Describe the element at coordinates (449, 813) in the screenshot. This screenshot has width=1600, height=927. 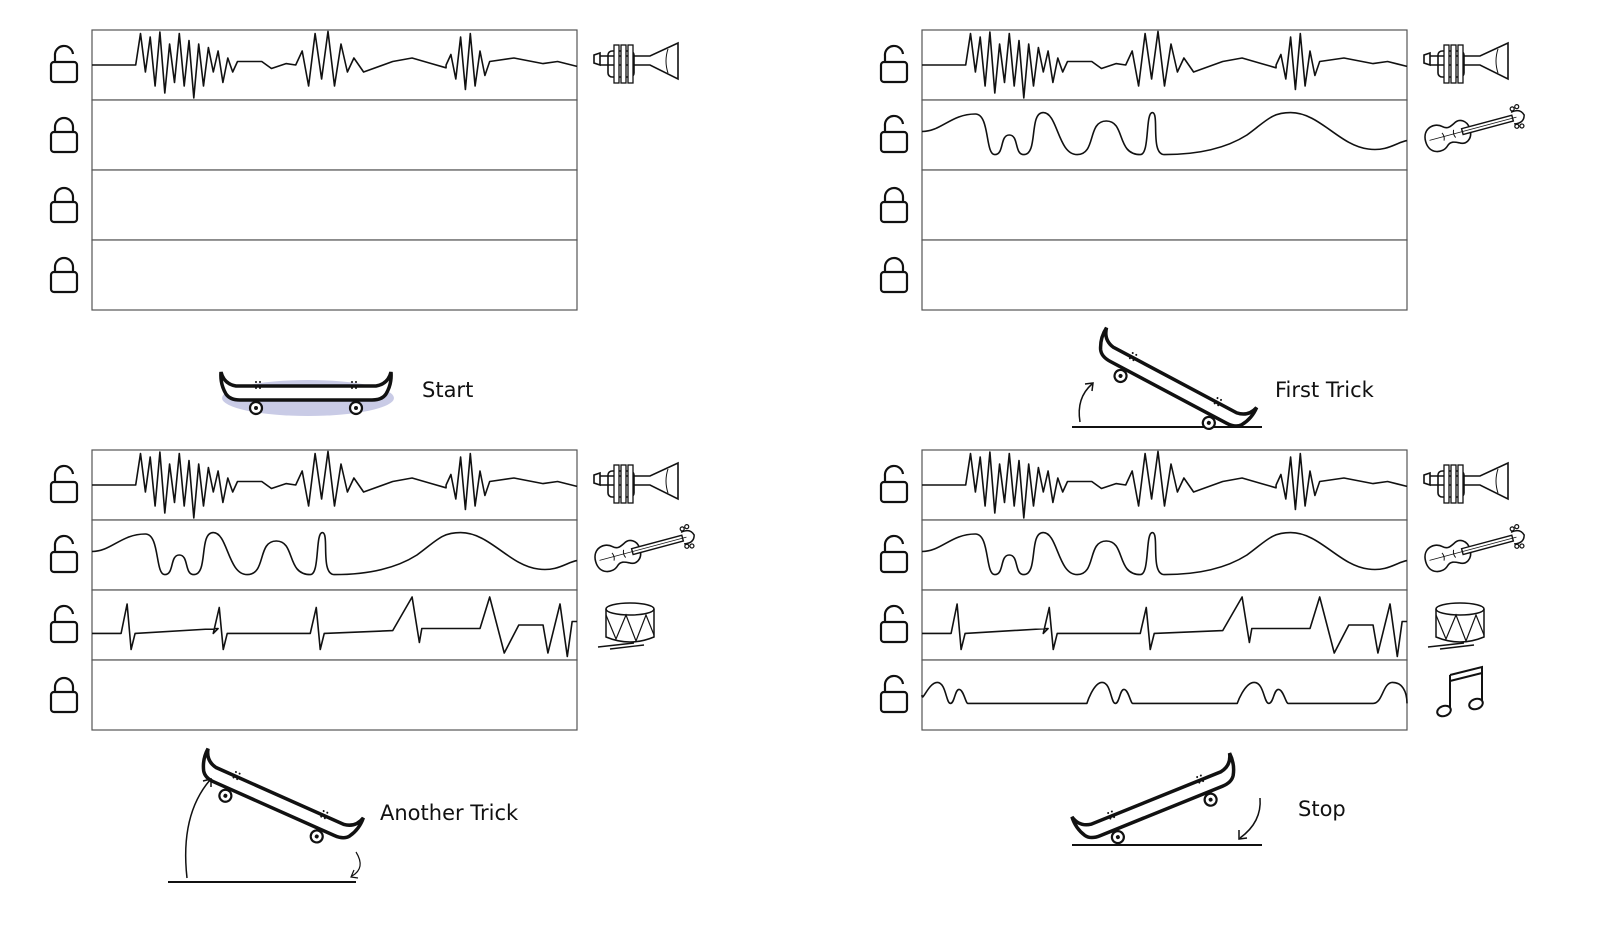
I see `panel-caption: Another Trick` at that location.